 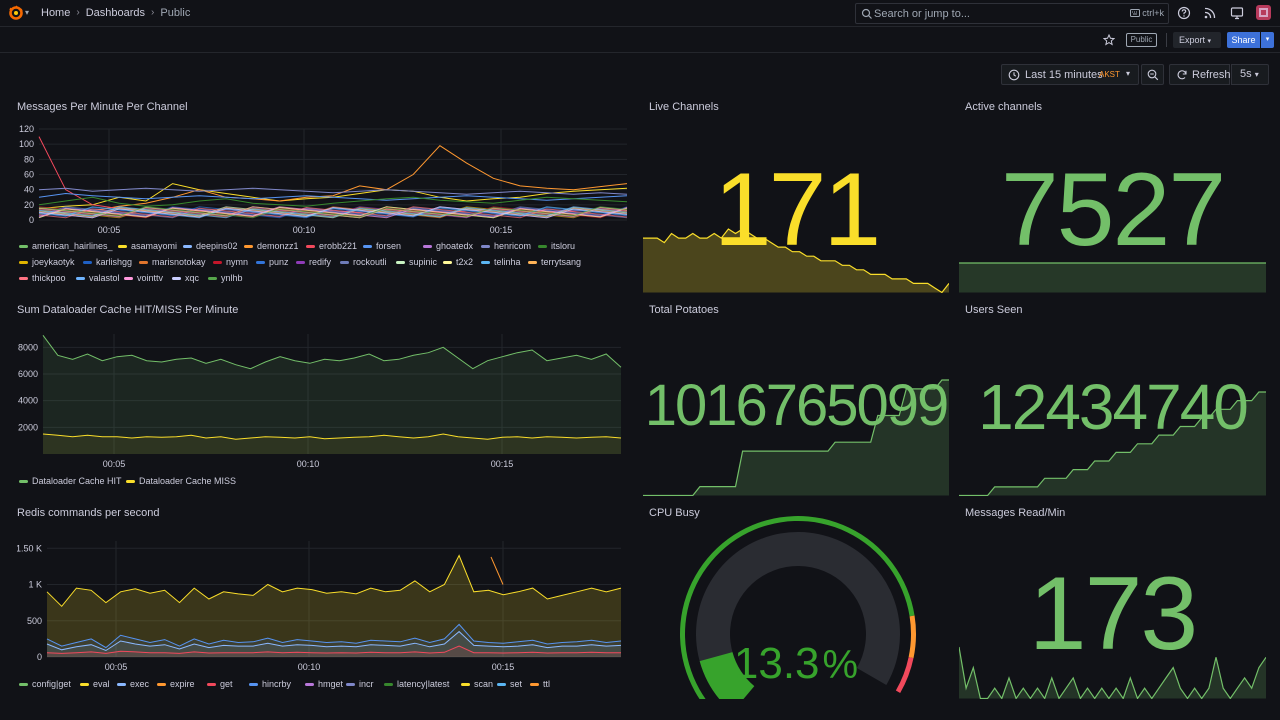 What do you see at coordinates (416, 684) in the screenshot?
I see `legend-item: latency|latest` at bounding box center [416, 684].